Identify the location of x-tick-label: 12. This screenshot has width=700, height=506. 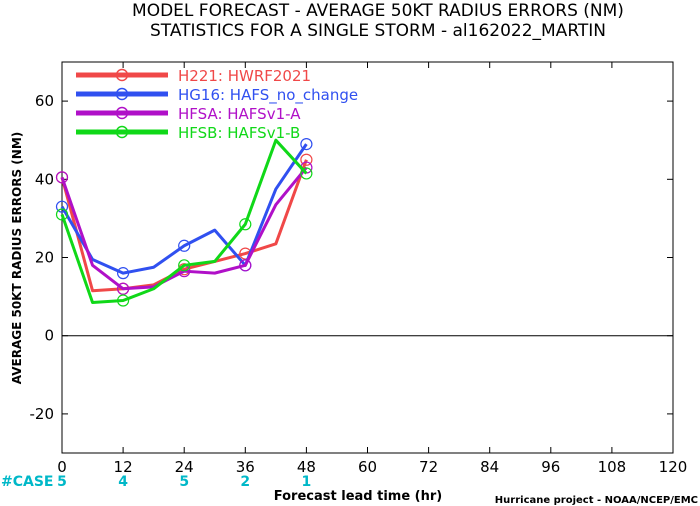
(123, 467).